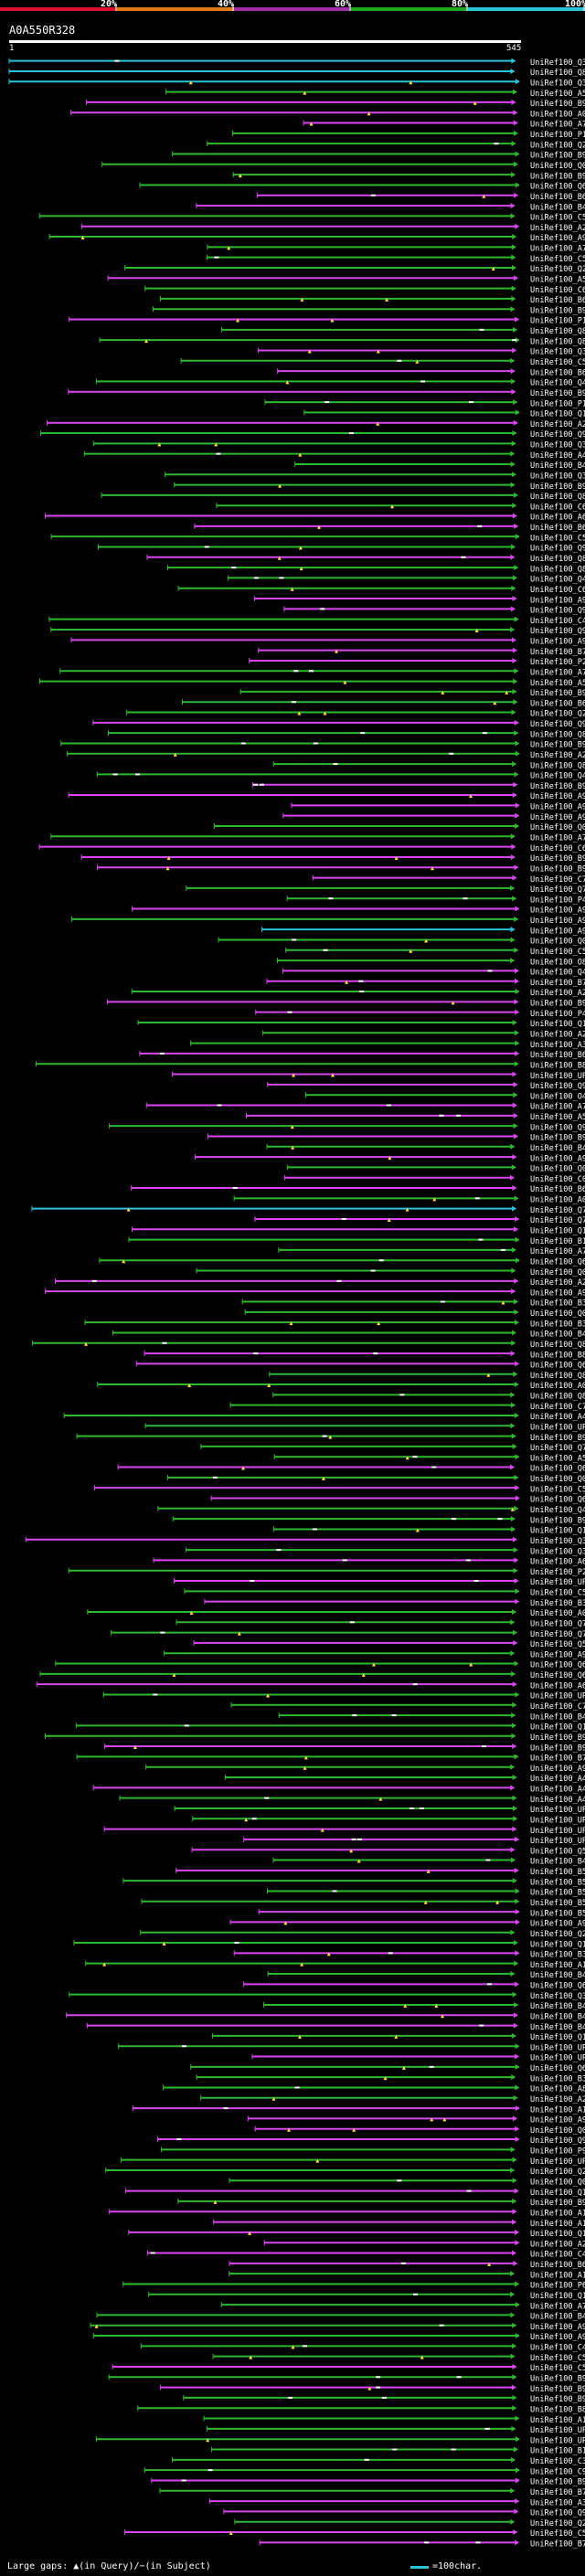  I want to click on hit-label: UniRef100_A7PLZ2, so click(558, 249).